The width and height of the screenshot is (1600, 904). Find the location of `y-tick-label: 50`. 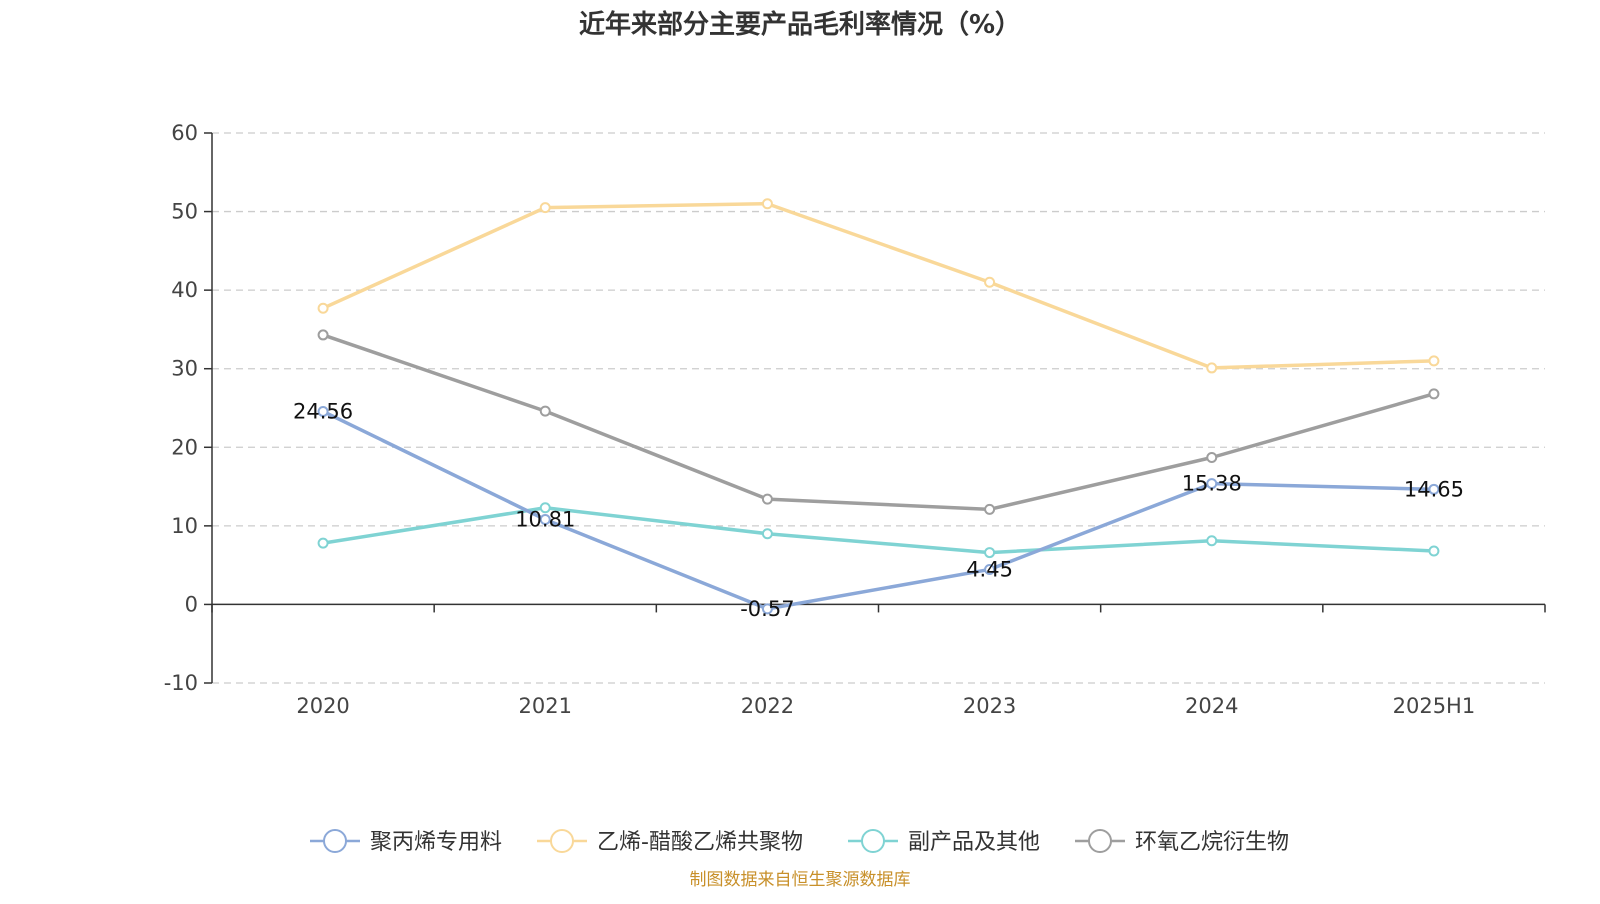

y-tick-label: 50 is located at coordinates (184, 212).